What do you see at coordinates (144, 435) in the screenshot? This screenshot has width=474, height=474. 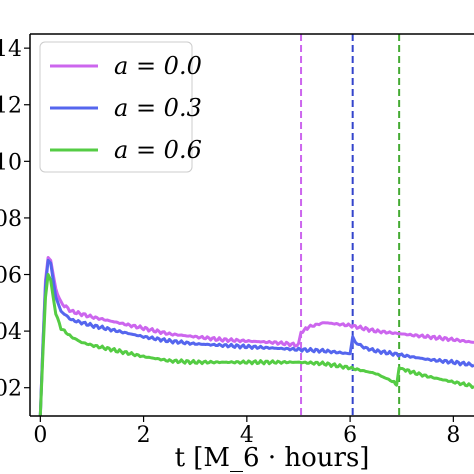 I see `x-tick-label: 2` at bounding box center [144, 435].